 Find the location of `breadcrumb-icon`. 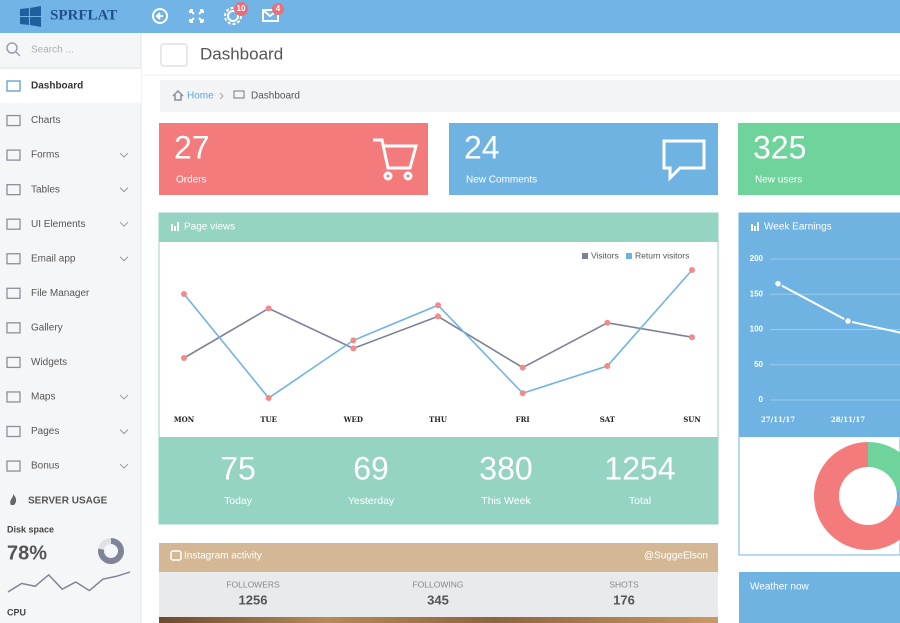

breadcrumb-icon is located at coordinates (239, 94).